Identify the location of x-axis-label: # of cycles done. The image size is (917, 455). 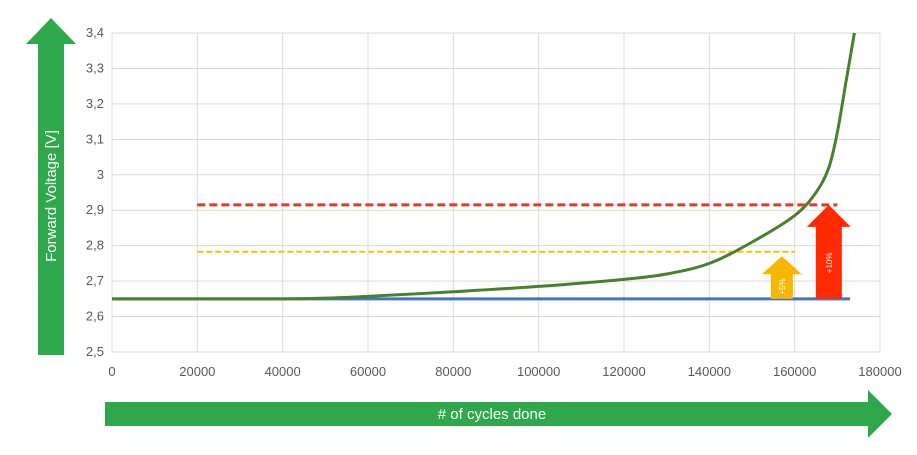
(492, 414).